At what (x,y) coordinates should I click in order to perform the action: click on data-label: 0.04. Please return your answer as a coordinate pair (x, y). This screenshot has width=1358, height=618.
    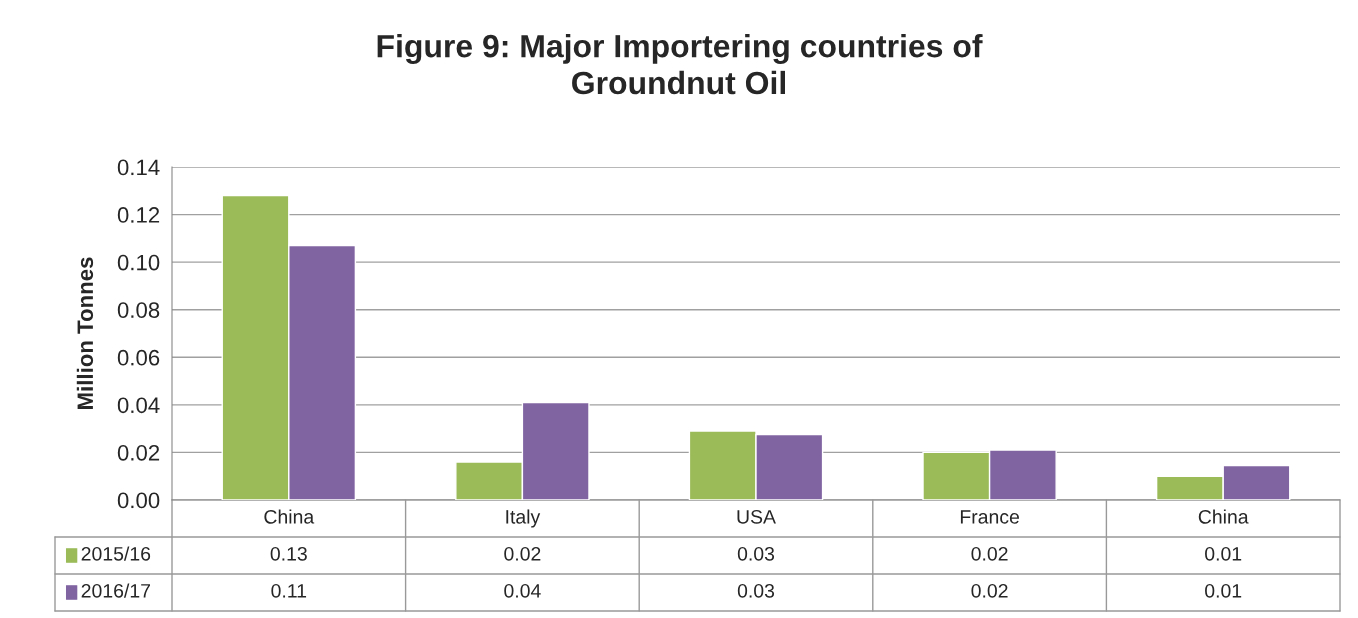
    Looking at the image, I should click on (522, 590).